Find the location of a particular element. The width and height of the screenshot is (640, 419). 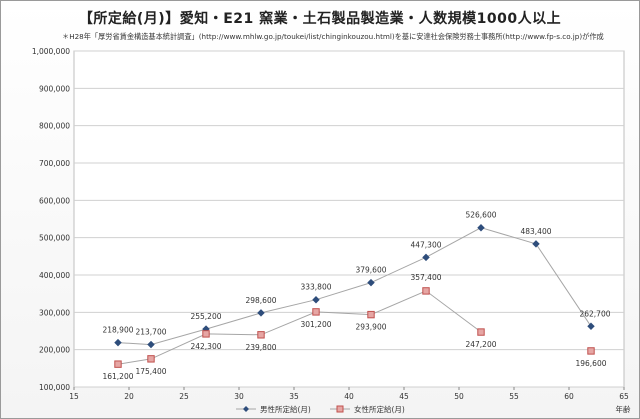

y-tick-label: 700,000 is located at coordinates (54, 163).